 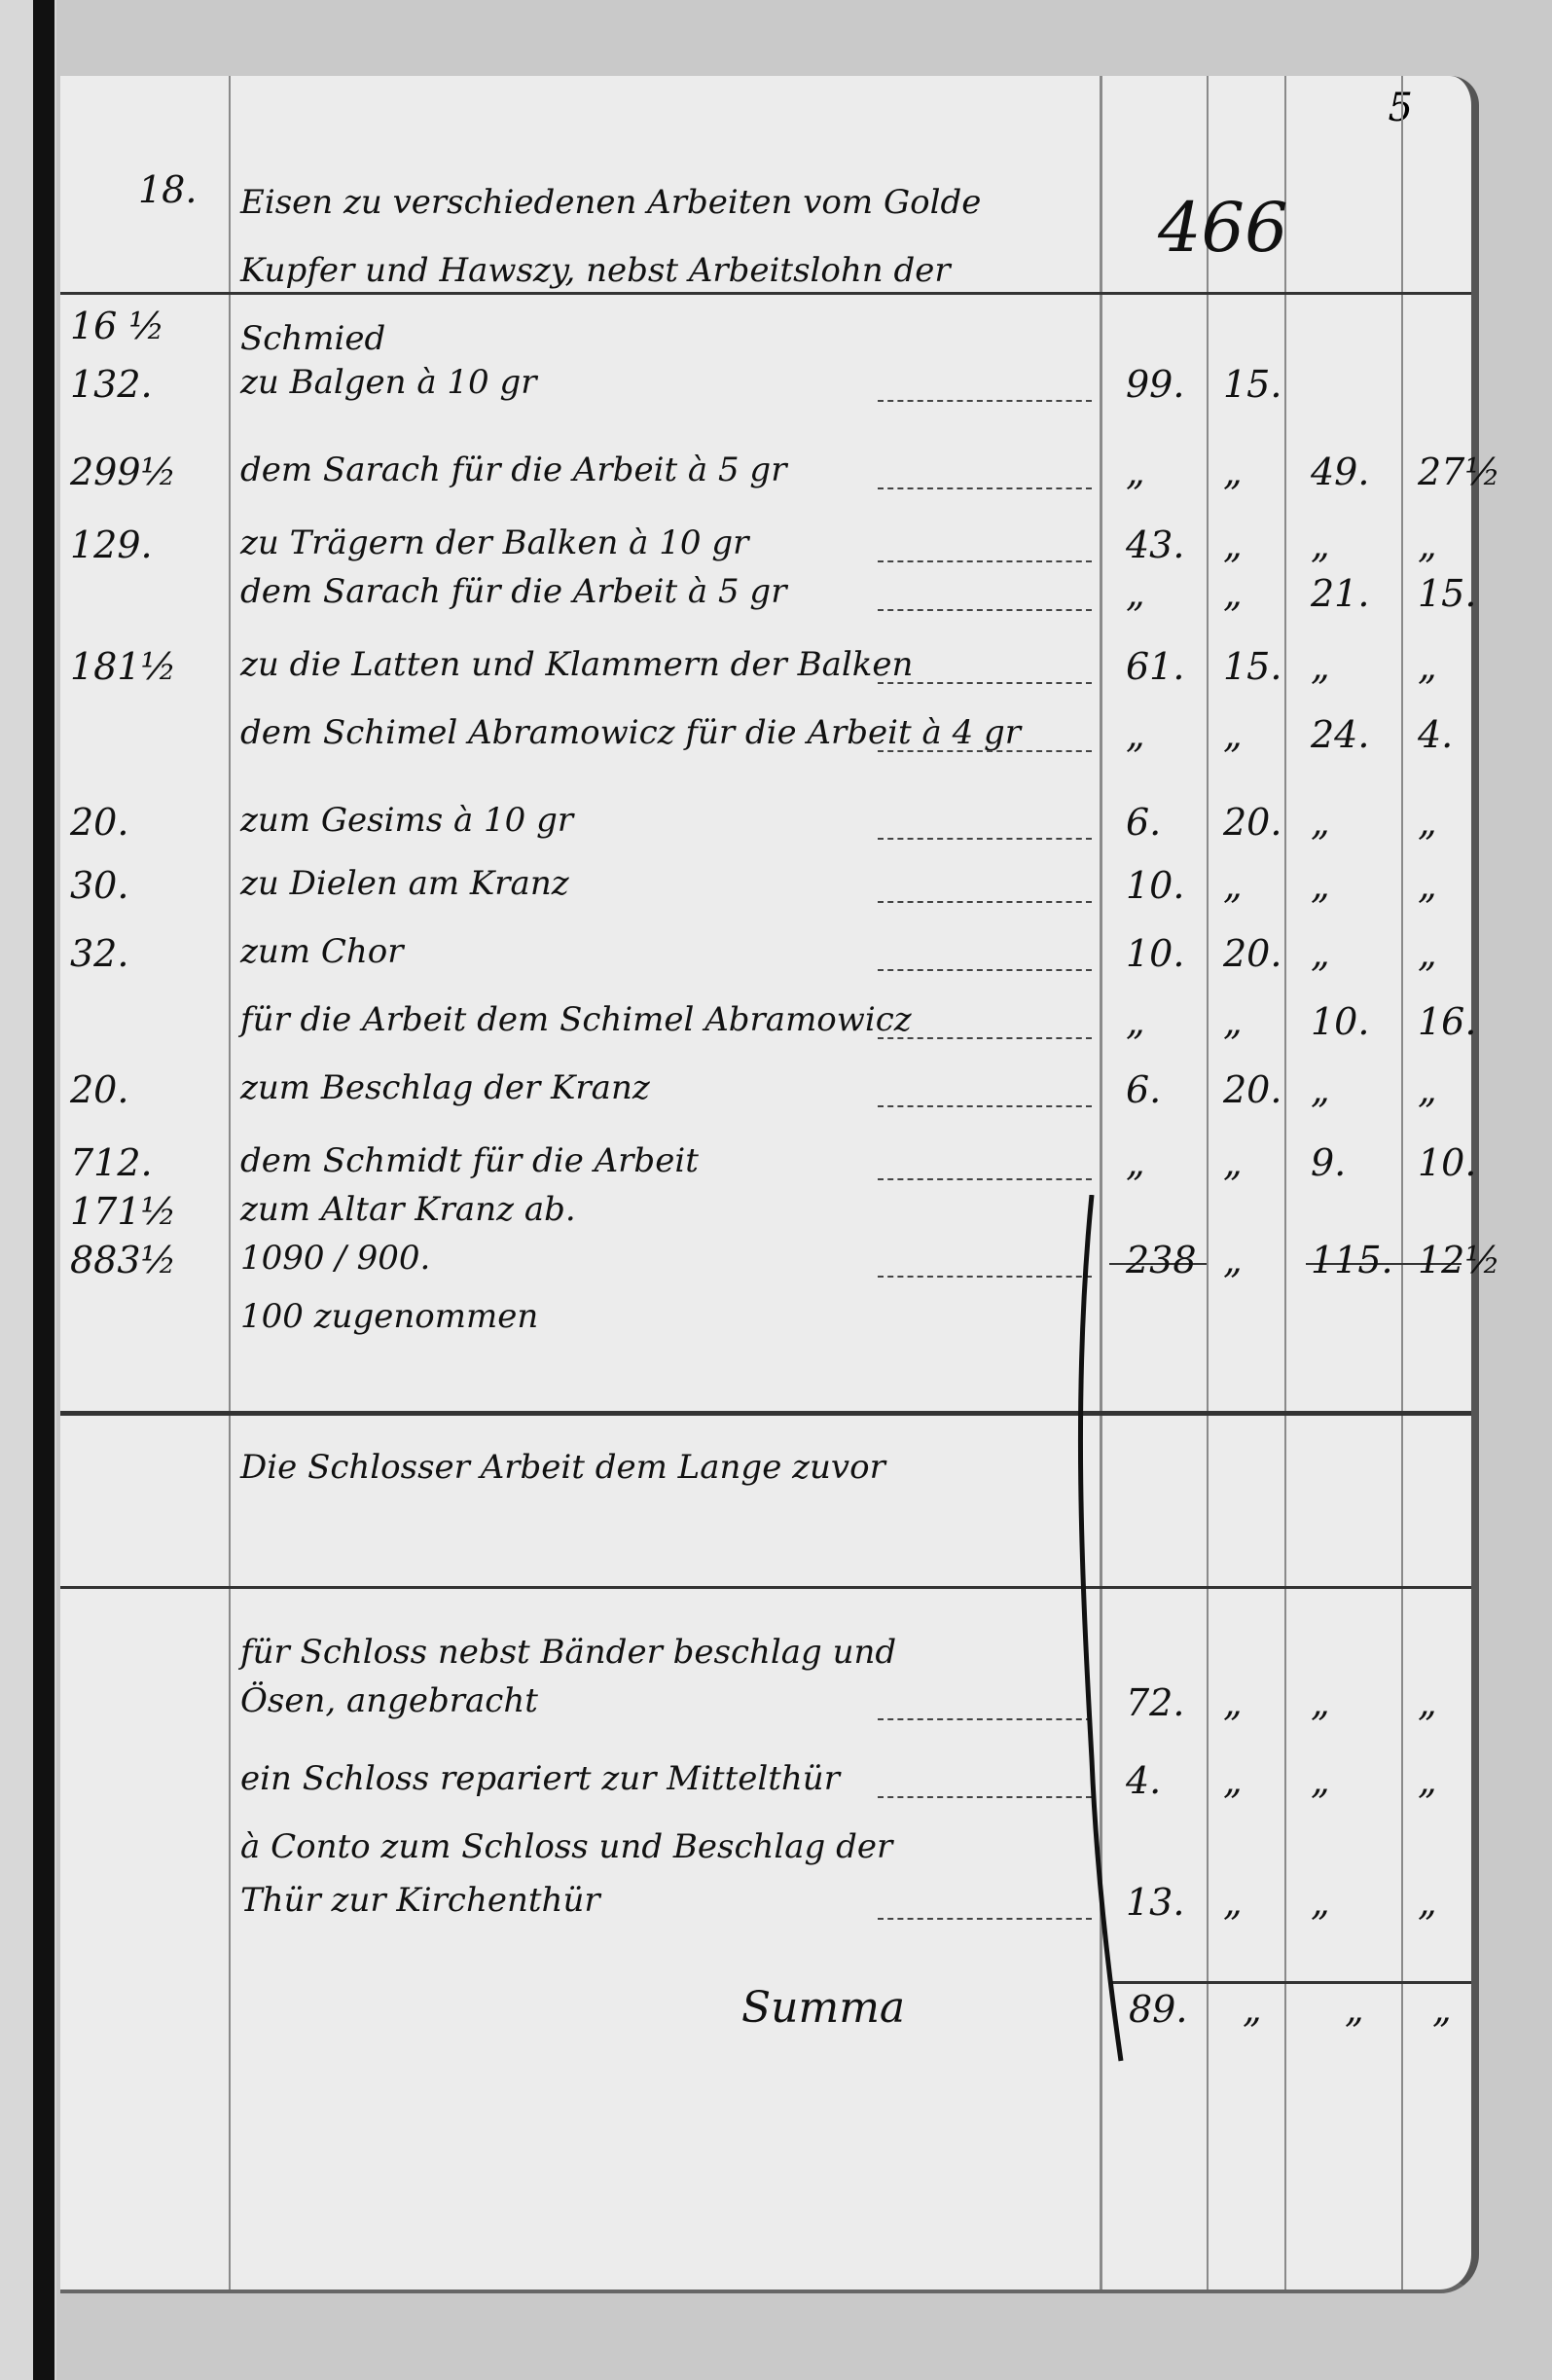 I want to click on cell-desc: zu die Latten und Klammern der Balken, so click(x=577, y=664).